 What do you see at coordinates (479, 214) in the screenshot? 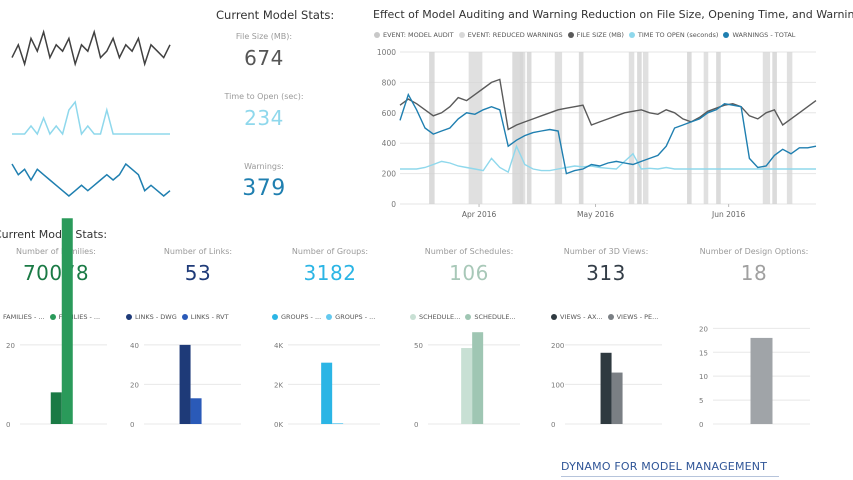
I see `x-tick-label: Apr 2016` at bounding box center [479, 214].